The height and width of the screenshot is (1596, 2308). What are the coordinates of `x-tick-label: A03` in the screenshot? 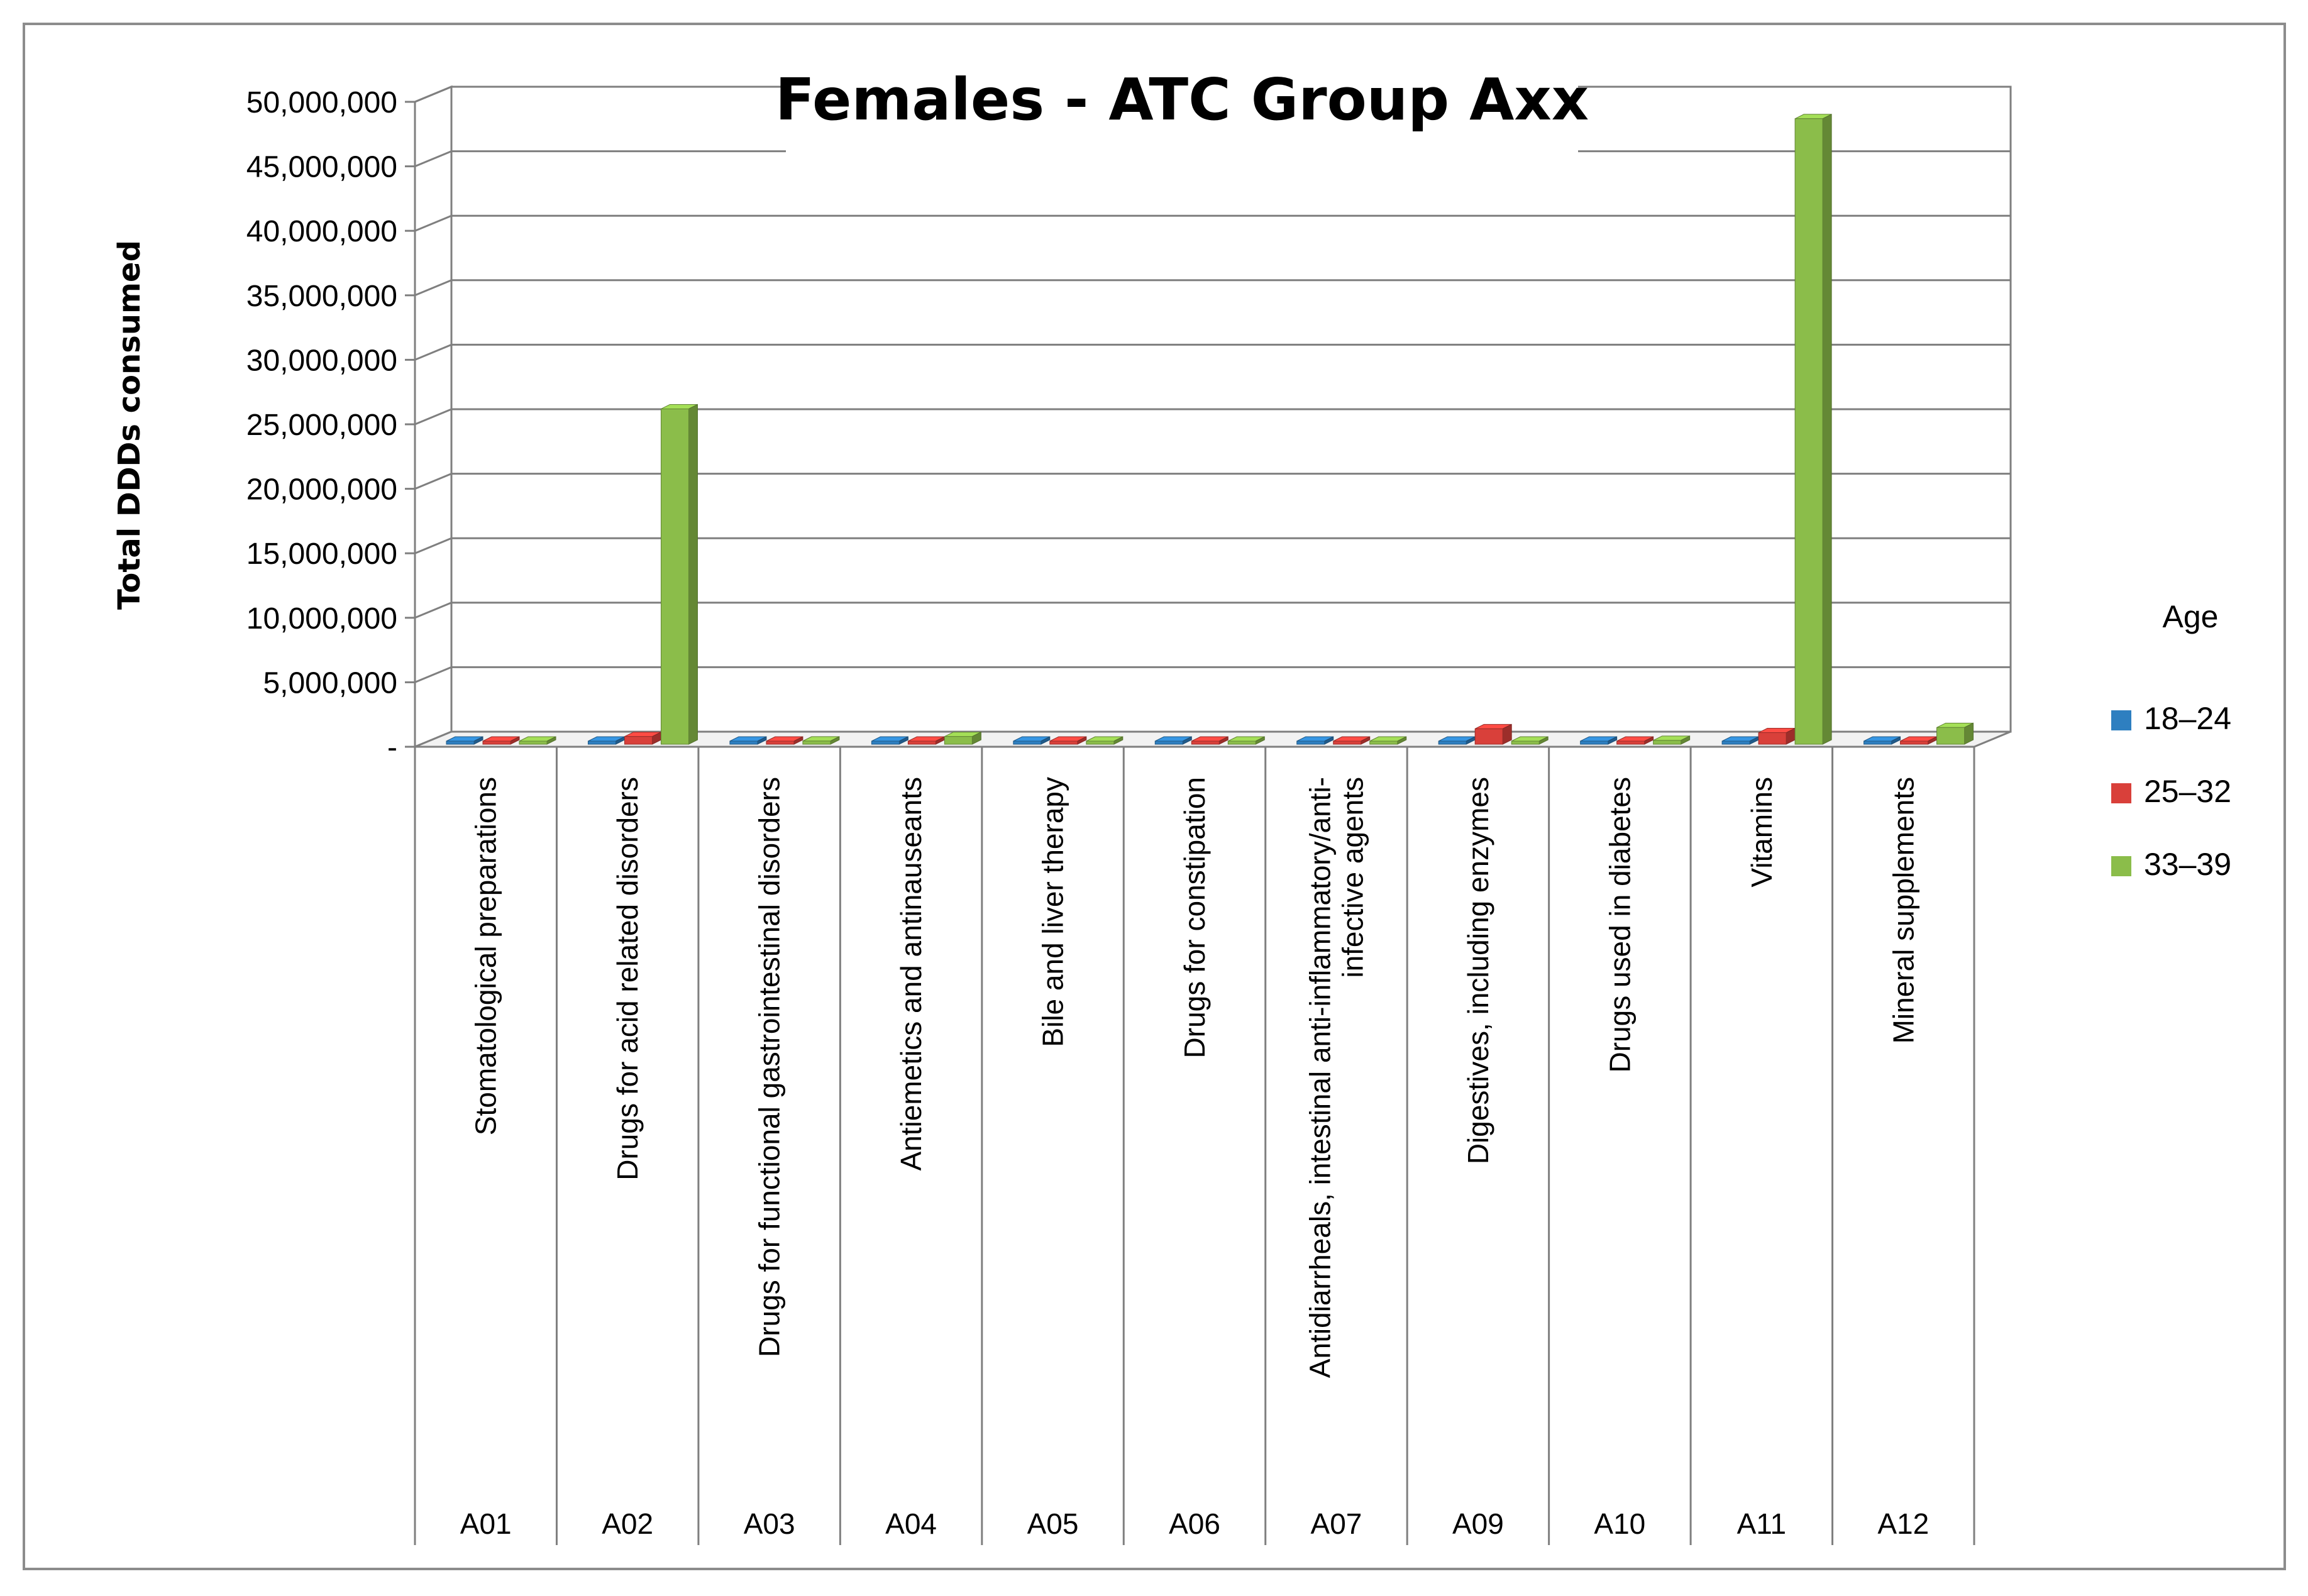 It's located at (770, 1523).